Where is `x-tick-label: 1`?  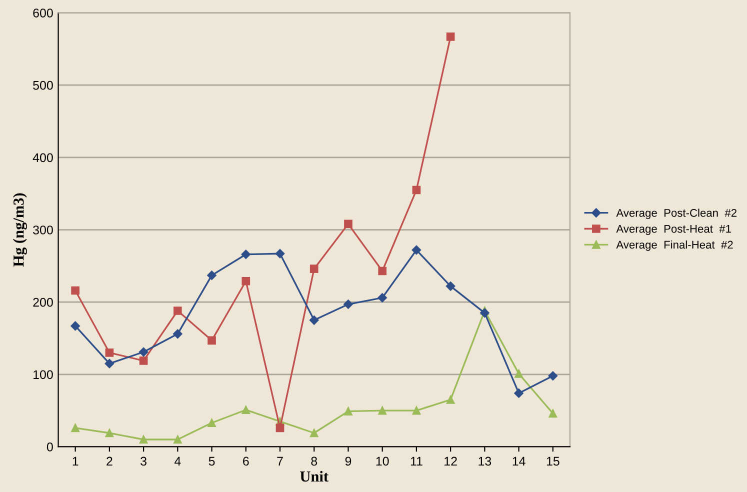 x-tick-label: 1 is located at coordinates (75, 461).